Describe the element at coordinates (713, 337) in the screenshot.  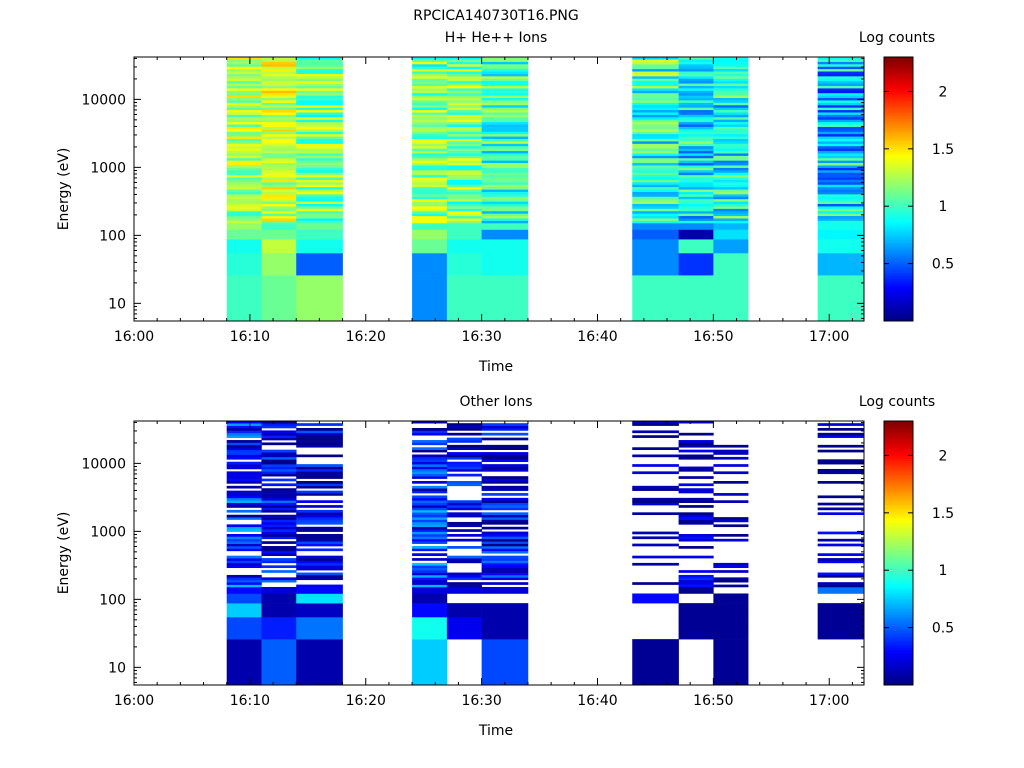
I see `x-tick-label: 16:50` at that location.